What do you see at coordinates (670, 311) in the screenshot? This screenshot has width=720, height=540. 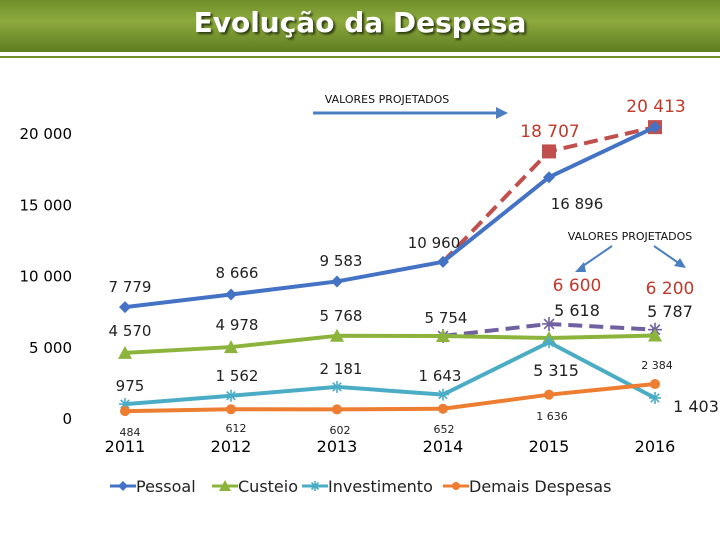 I see `data-label: 5 787` at bounding box center [670, 311].